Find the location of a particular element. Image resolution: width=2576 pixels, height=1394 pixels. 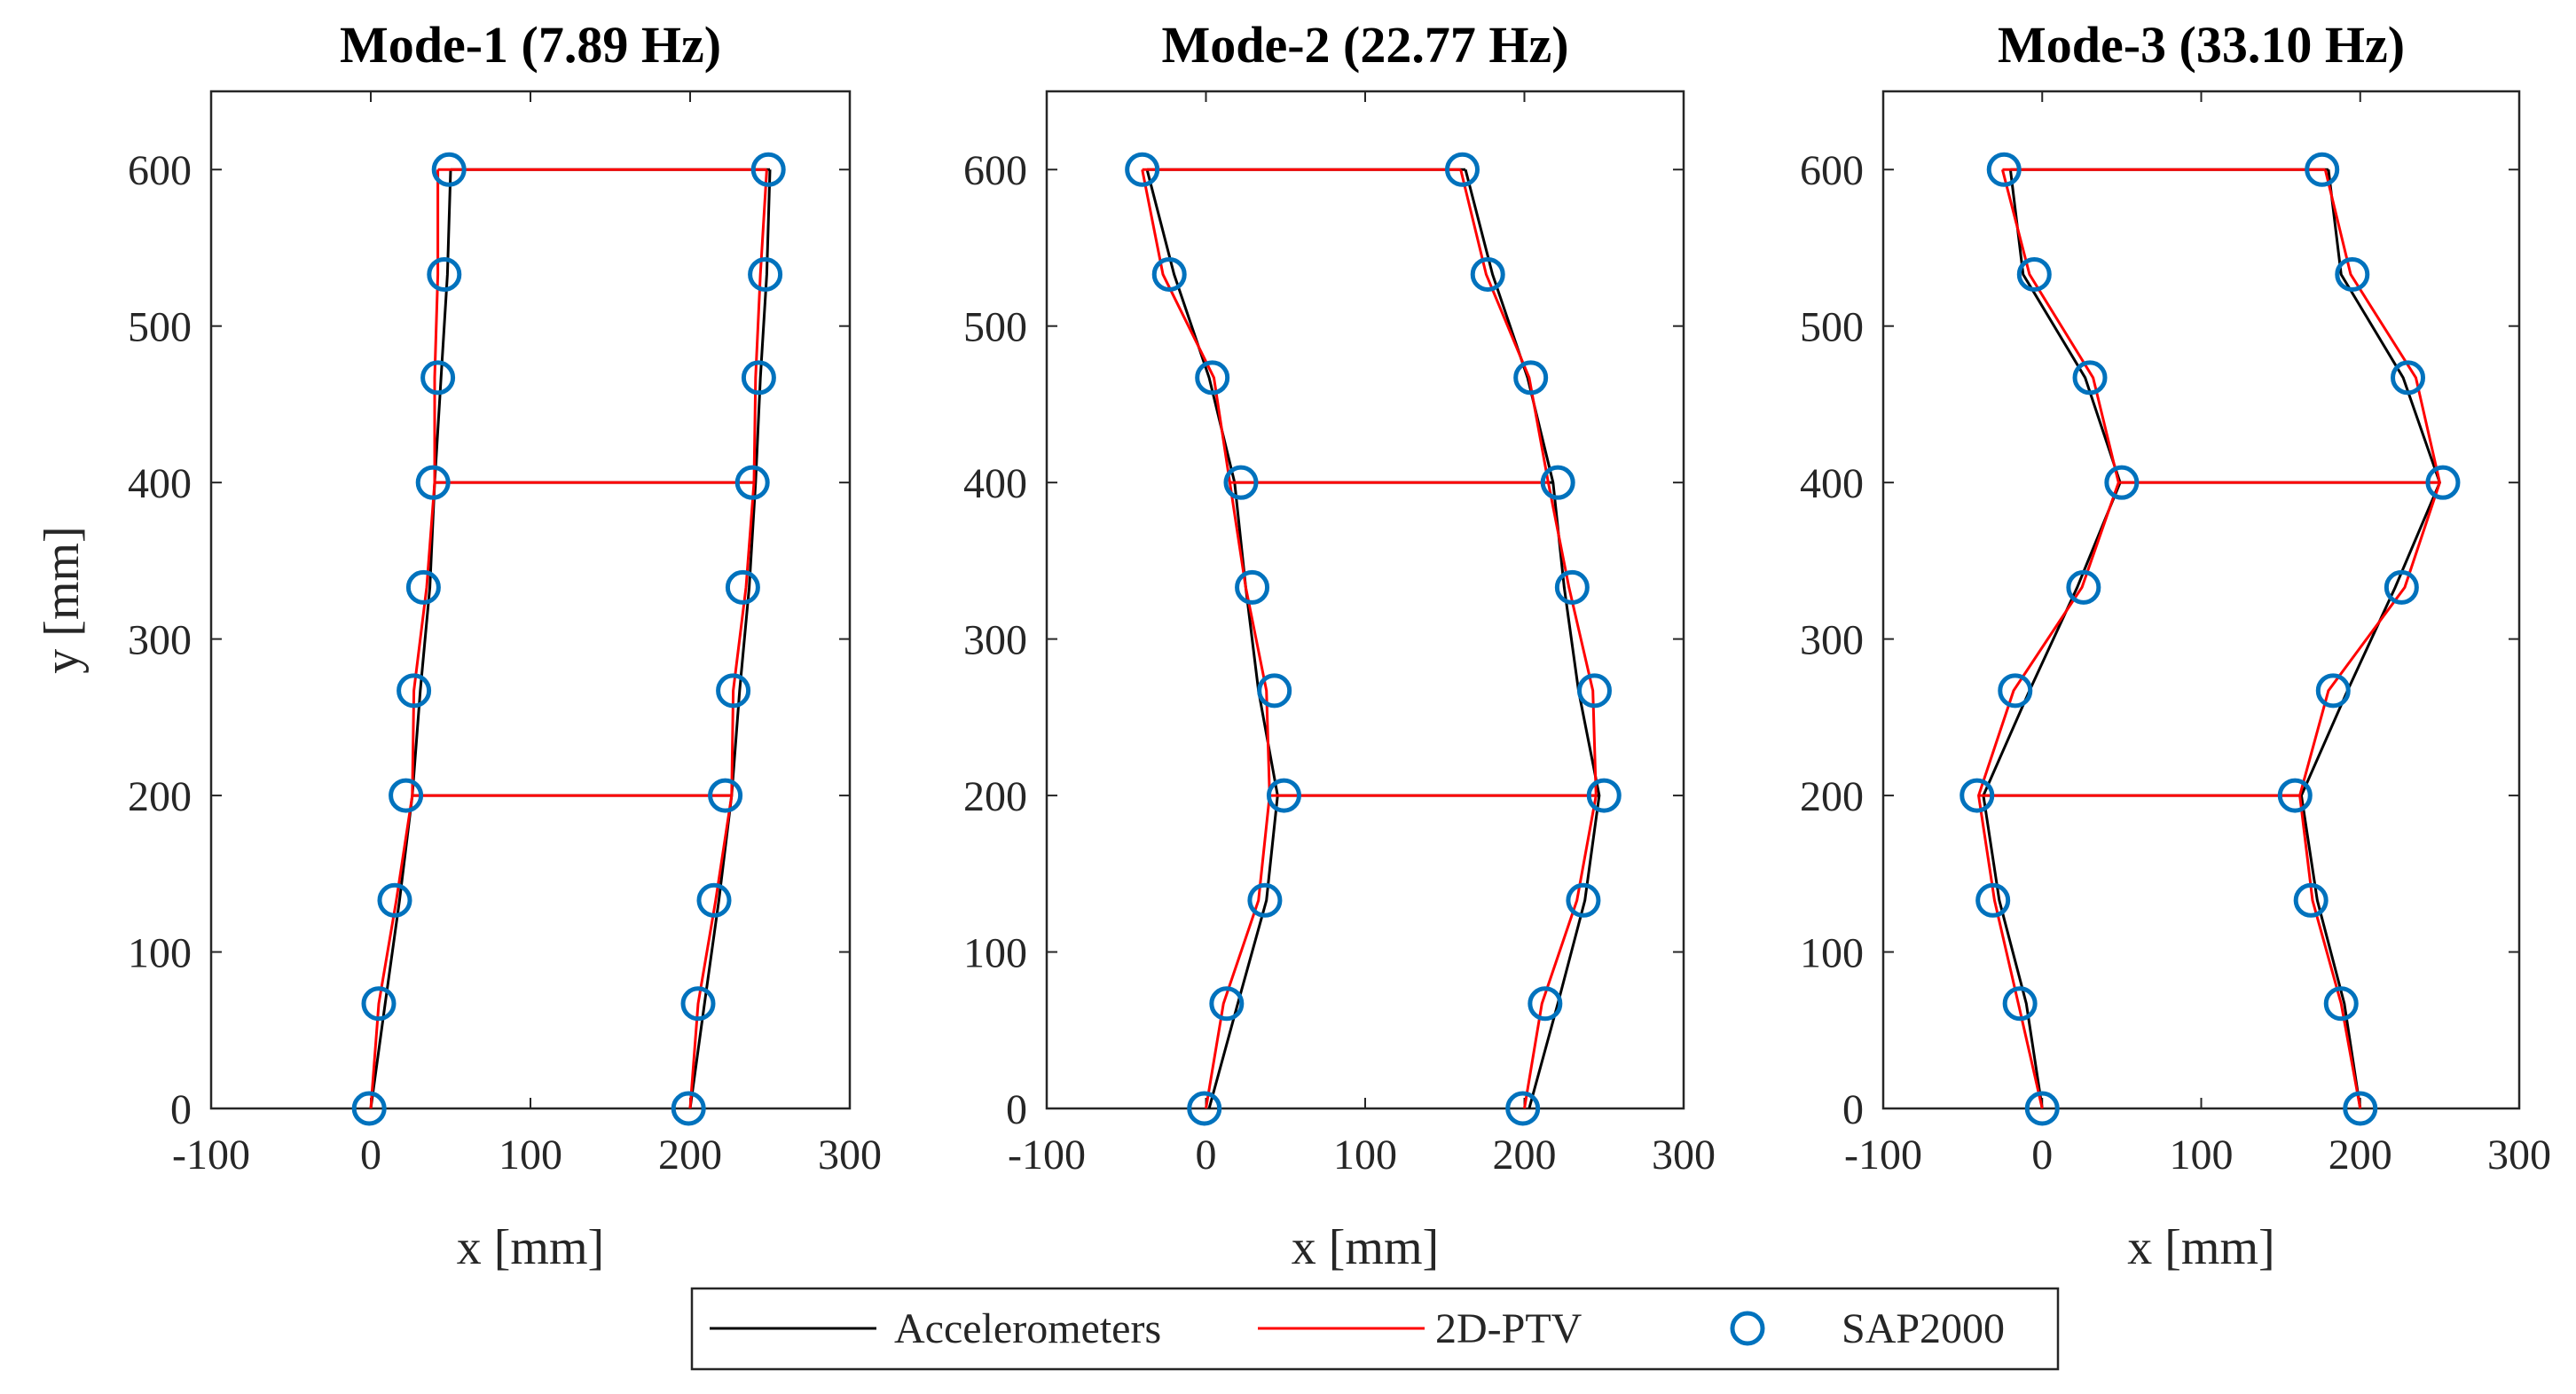

accelerometers-left-column is located at coordinates (1212, 638).